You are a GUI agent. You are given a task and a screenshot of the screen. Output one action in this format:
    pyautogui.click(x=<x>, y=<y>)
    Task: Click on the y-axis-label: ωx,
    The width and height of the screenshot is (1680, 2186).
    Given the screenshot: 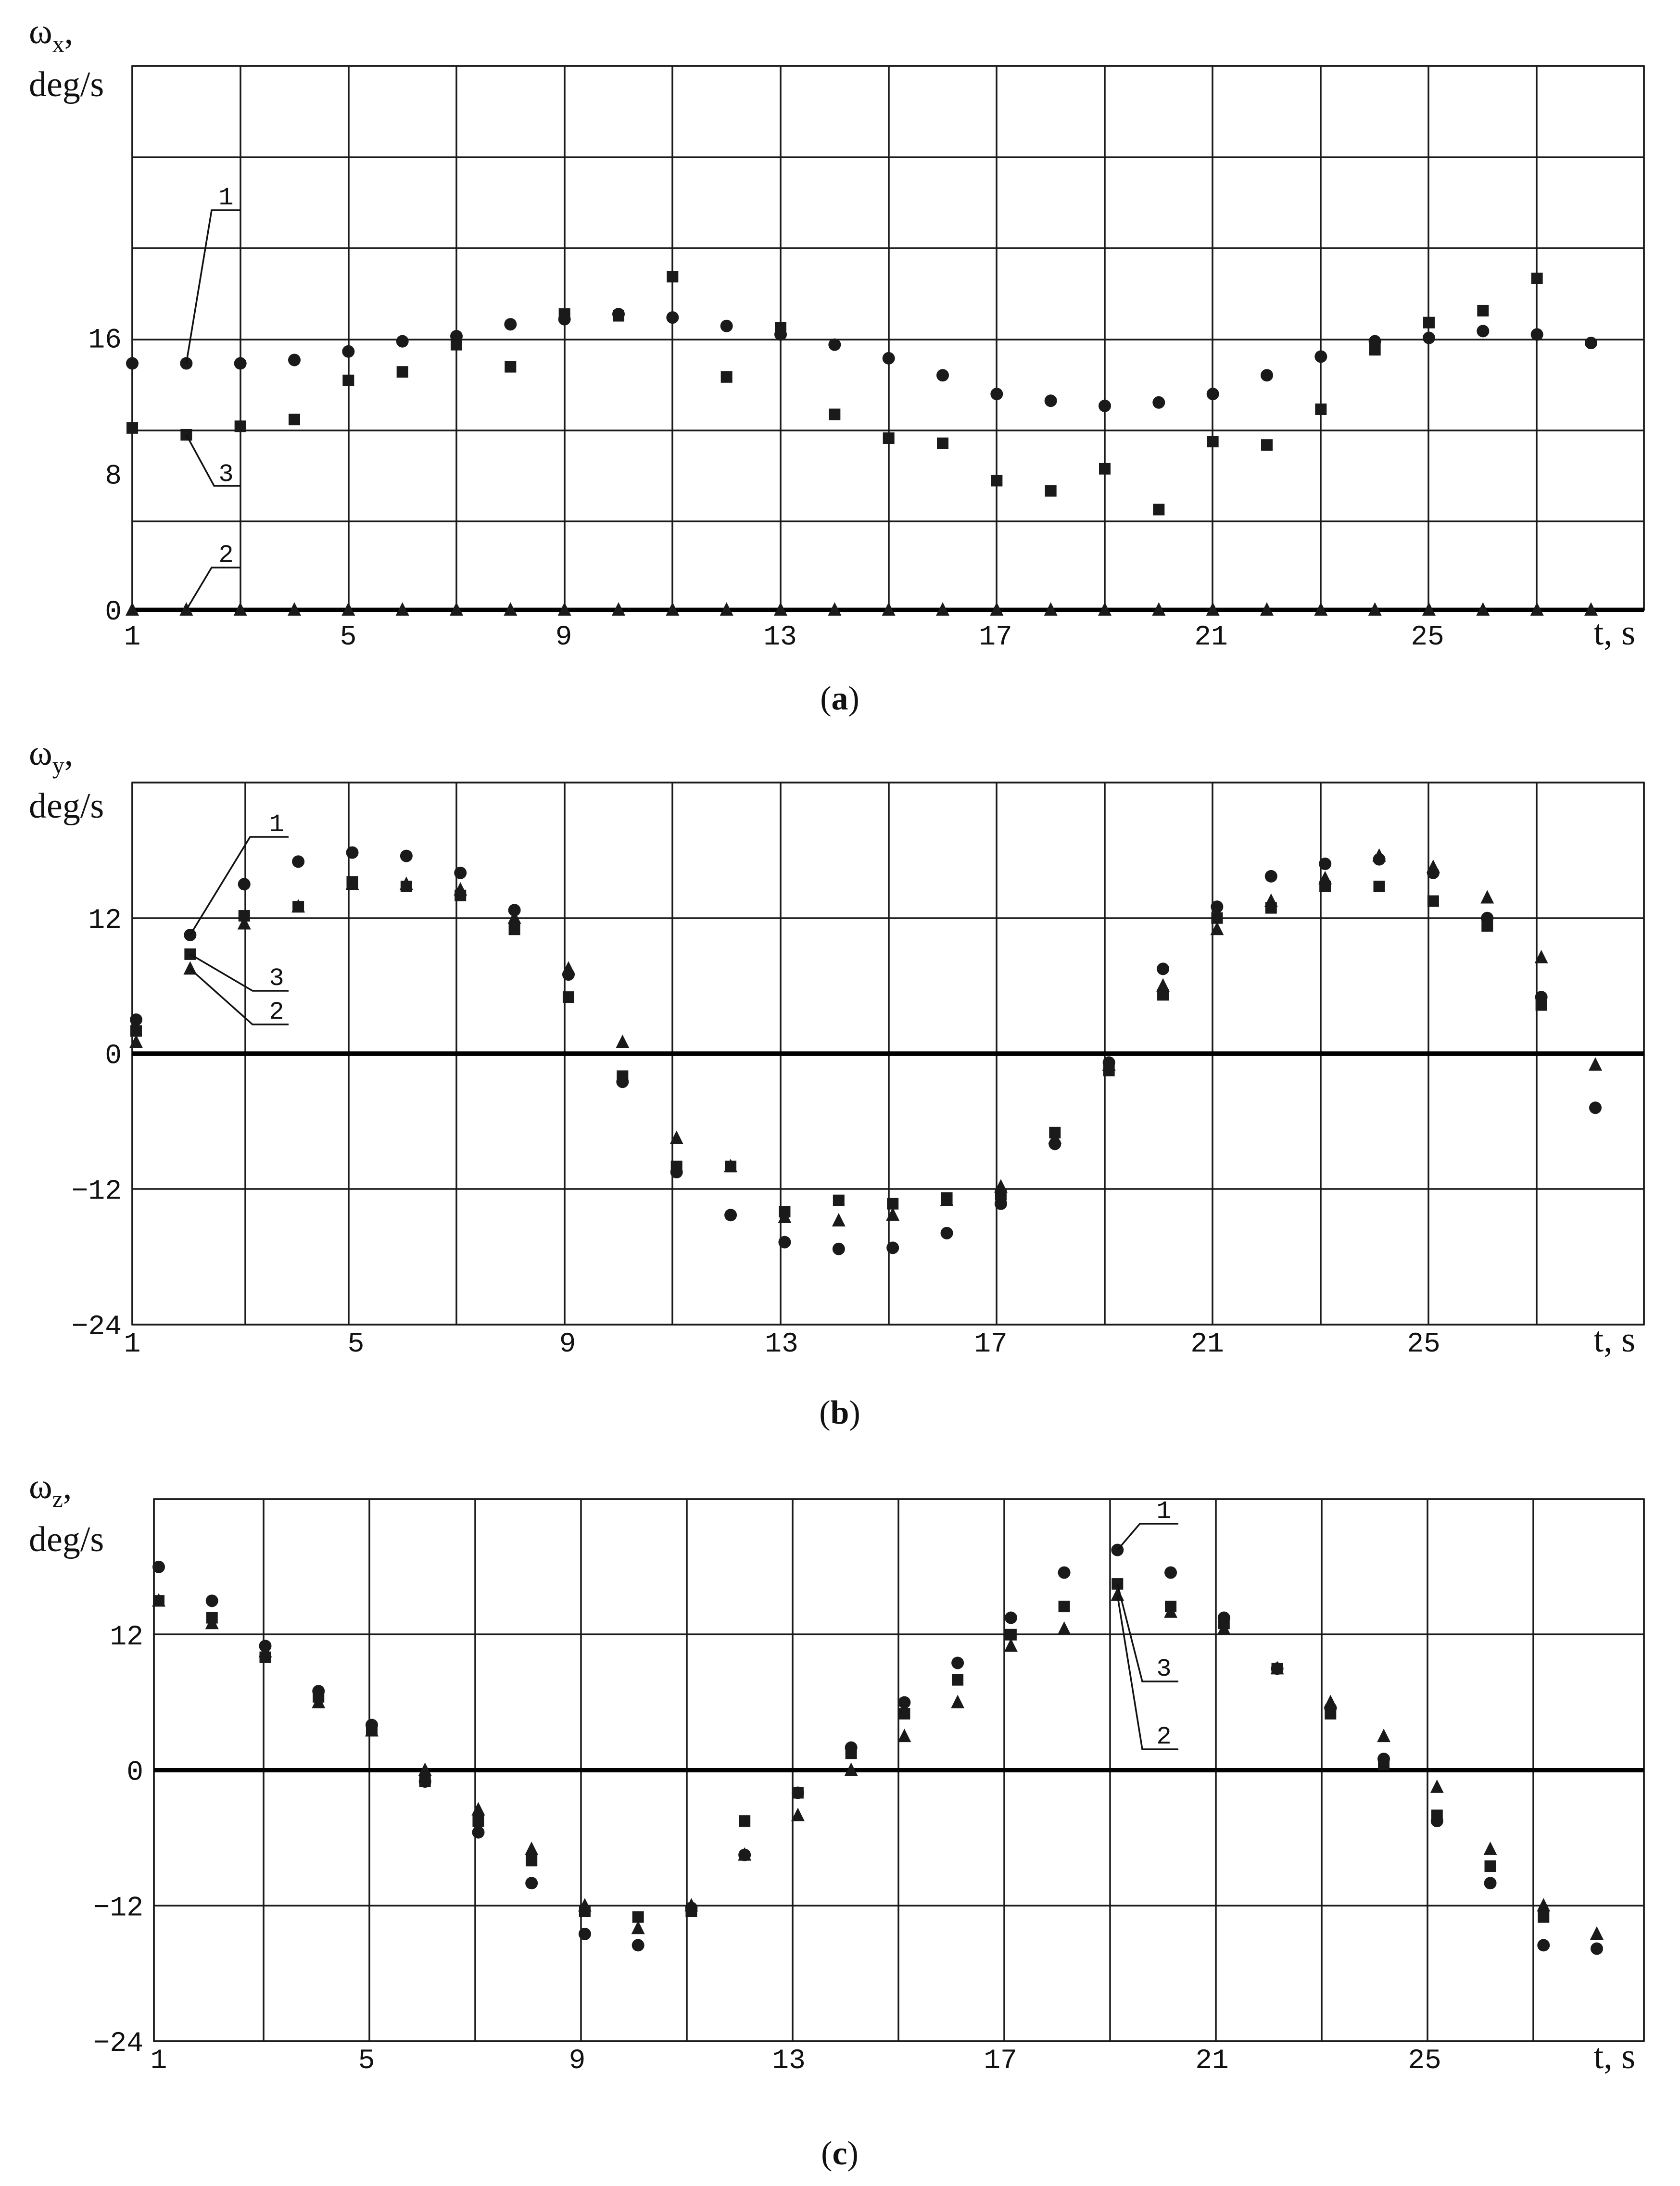 What is the action you would take?
    pyautogui.click(x=51, y=34)
    